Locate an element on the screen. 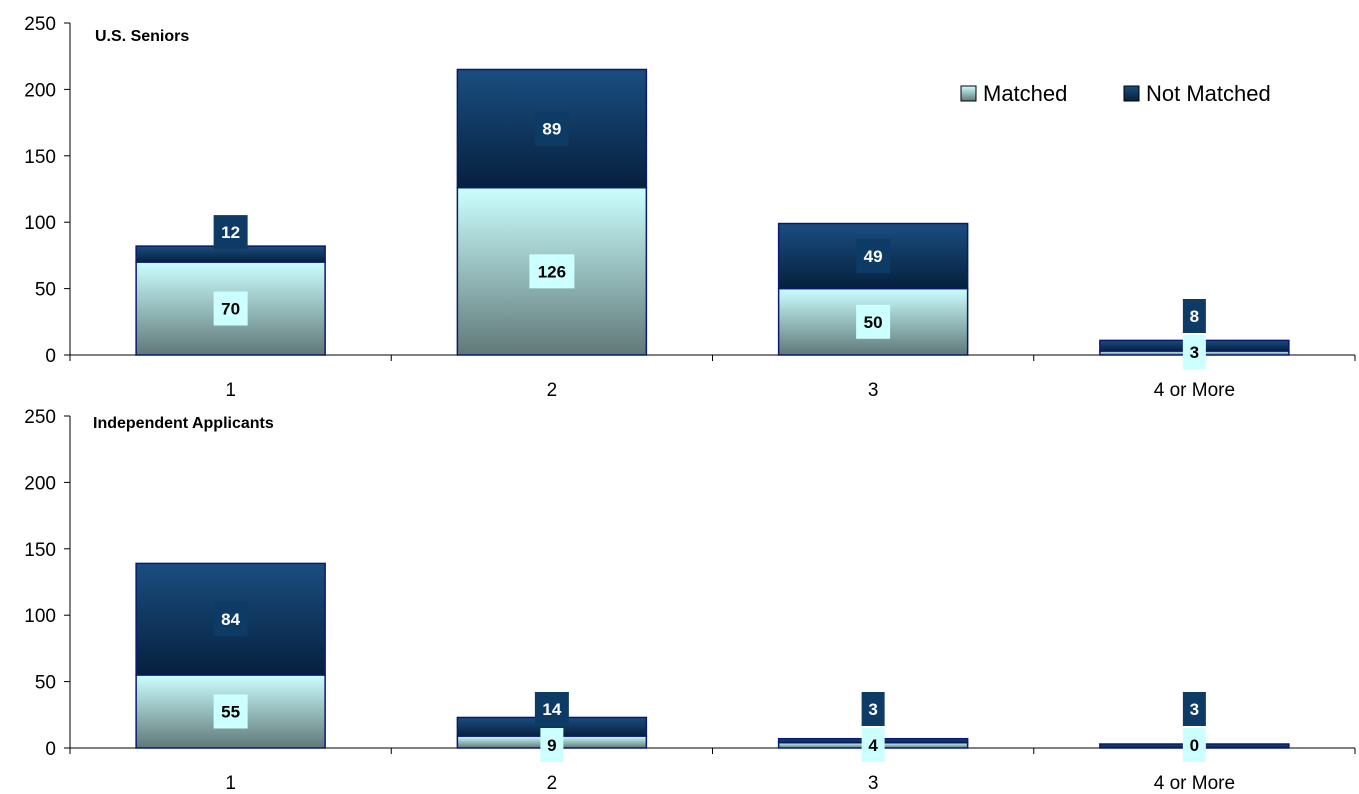  data-label-matched-1: 70 is located at coordinates (230, 309).